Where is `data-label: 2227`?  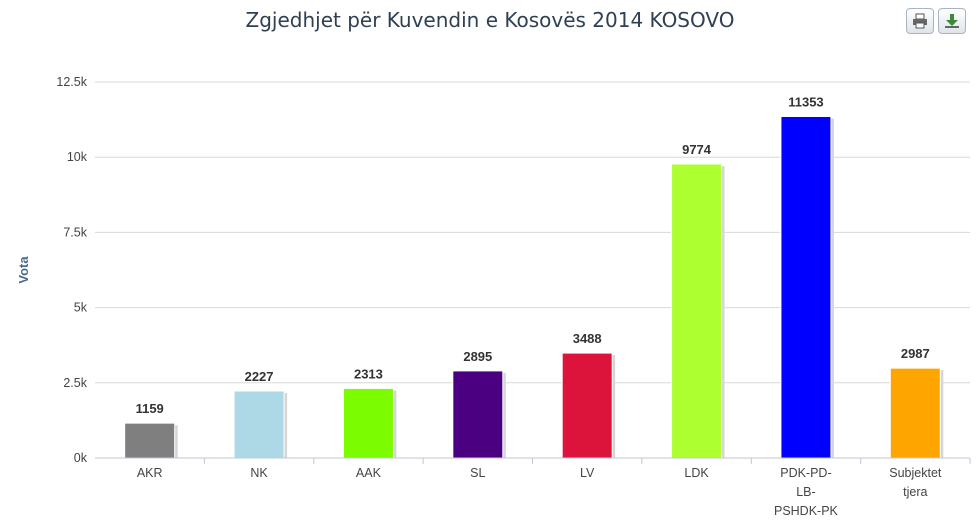
data-label: 2227 is located at coordinates (259, 376).